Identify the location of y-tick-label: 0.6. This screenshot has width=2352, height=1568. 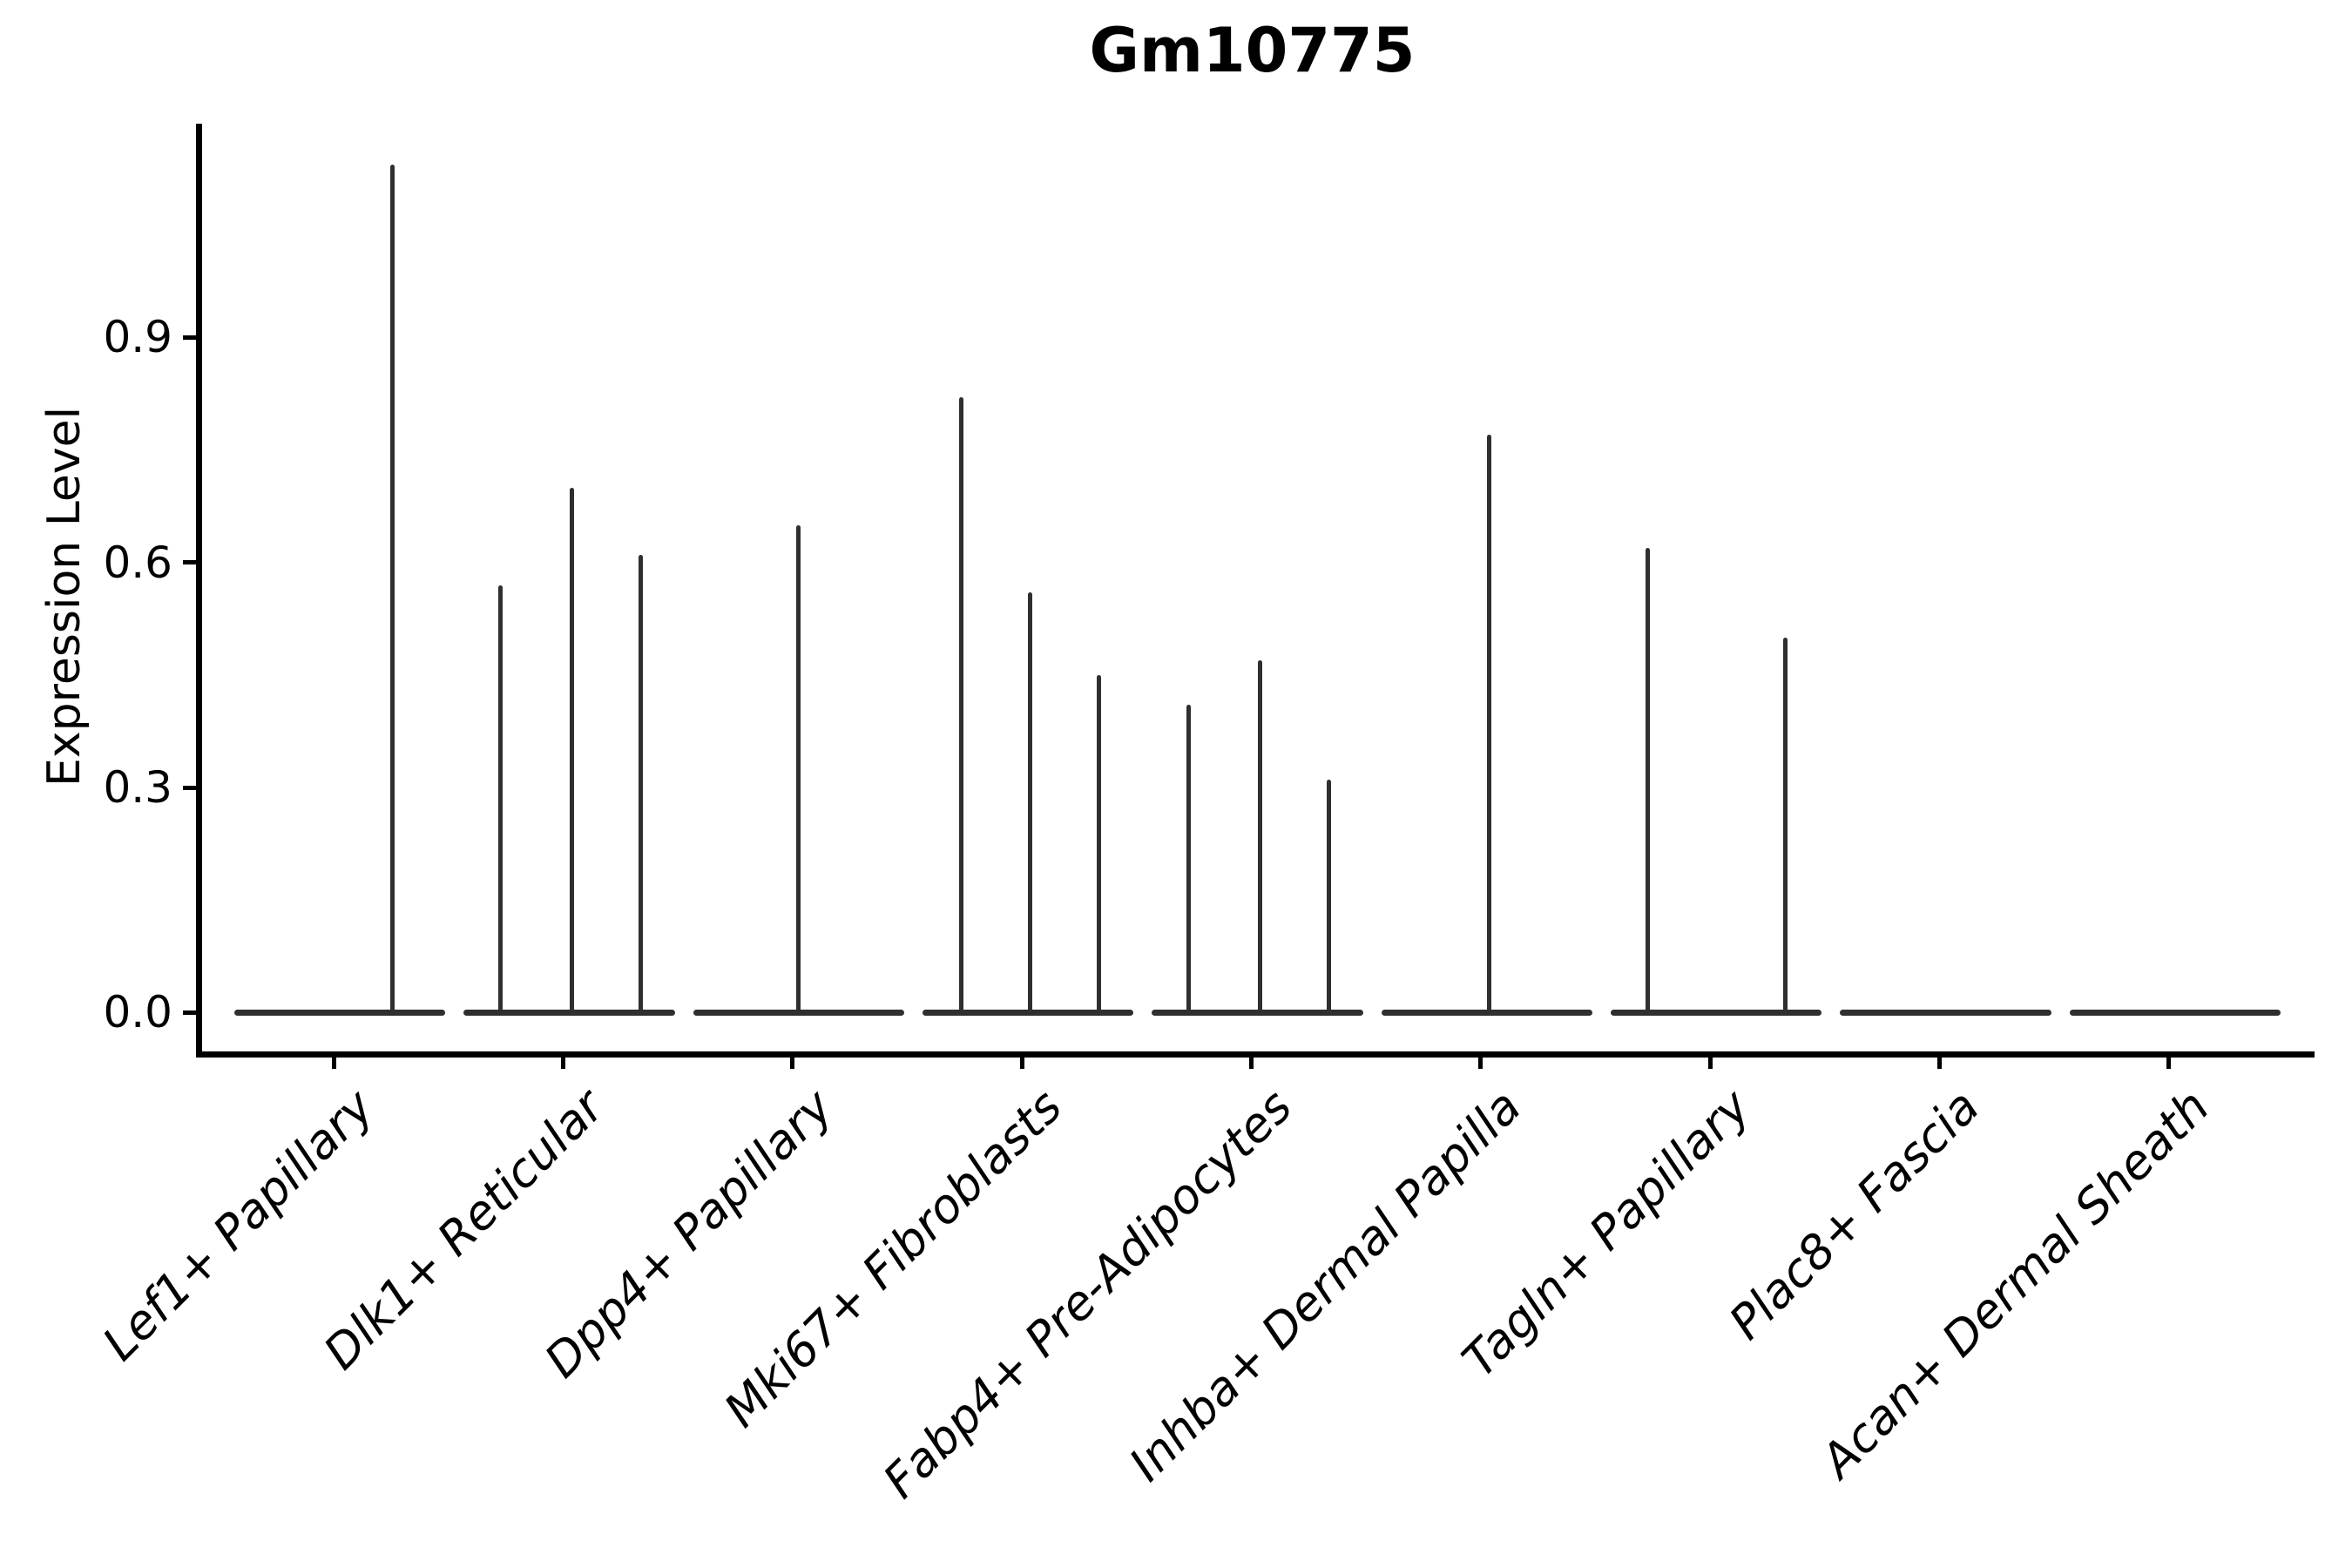
(137, 562).